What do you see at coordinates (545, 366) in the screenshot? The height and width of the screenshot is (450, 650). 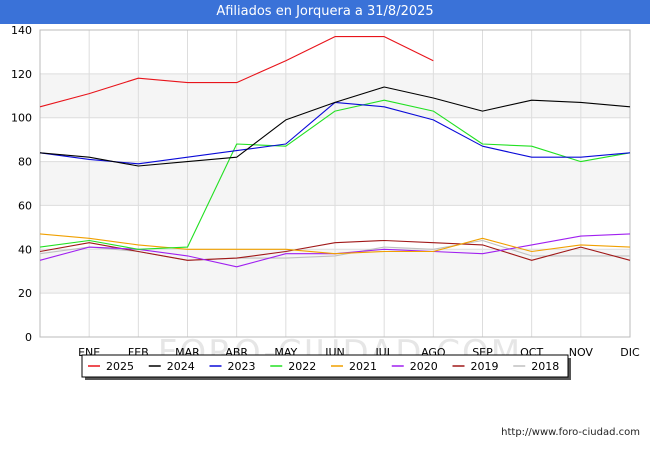 I see `legend-label: 2018` at bounding box center [545, 366].